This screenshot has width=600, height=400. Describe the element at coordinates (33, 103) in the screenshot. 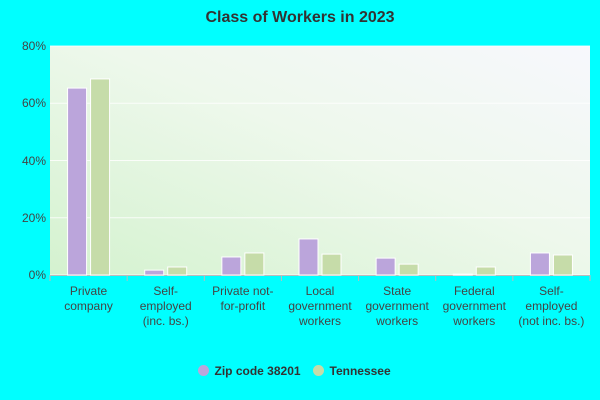

I see `y-tick-label: 60%` at that location.